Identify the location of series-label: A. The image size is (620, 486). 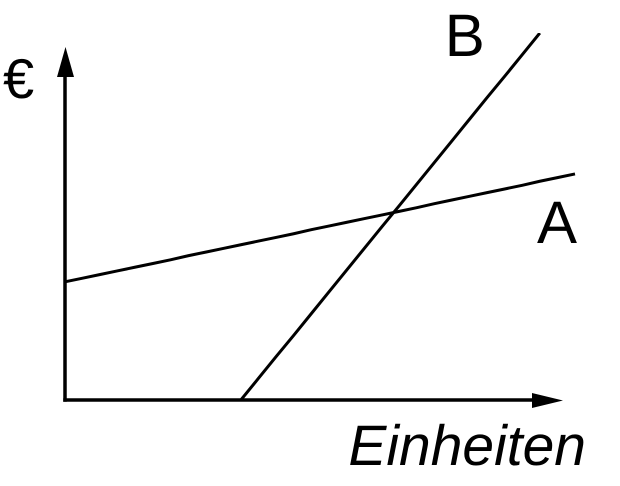
(557, 222).